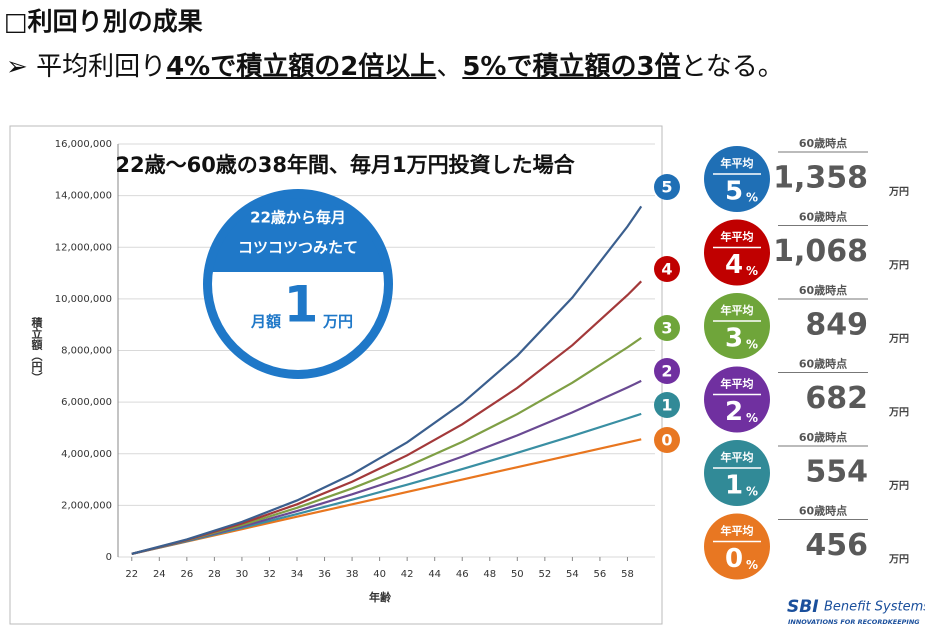 The image size is (925, 632). What do you see at coordinates (571, 67) in the screenshot?
I see `subtitle-segment: 5%で積立額の3倍` at bounding box center [571, 67].